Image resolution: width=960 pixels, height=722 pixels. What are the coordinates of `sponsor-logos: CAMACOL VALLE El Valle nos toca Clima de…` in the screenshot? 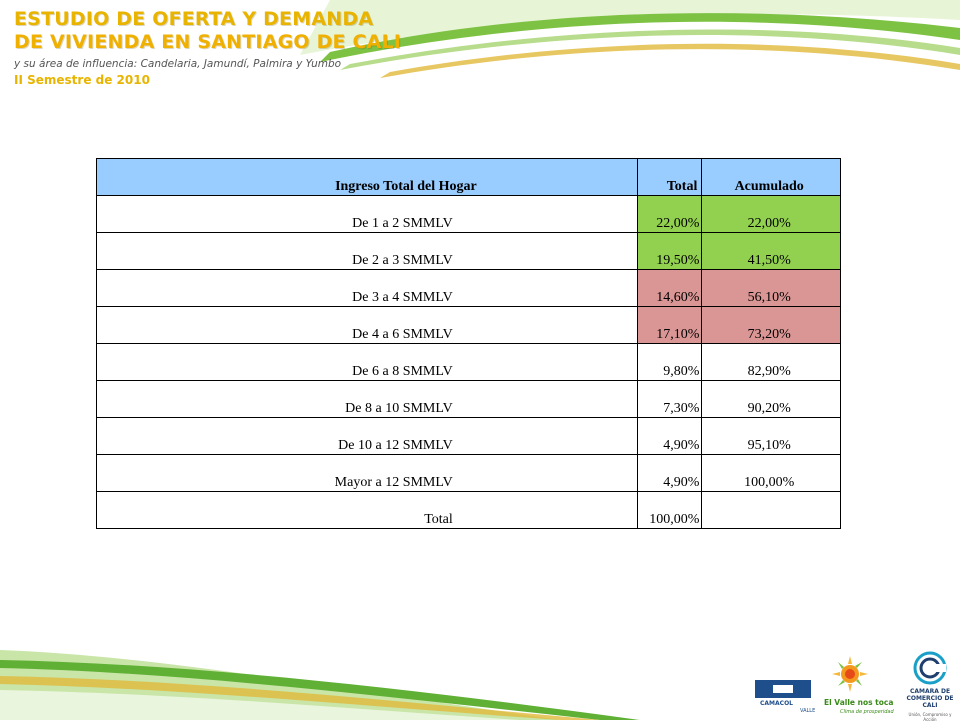 It's located at (857, 681).